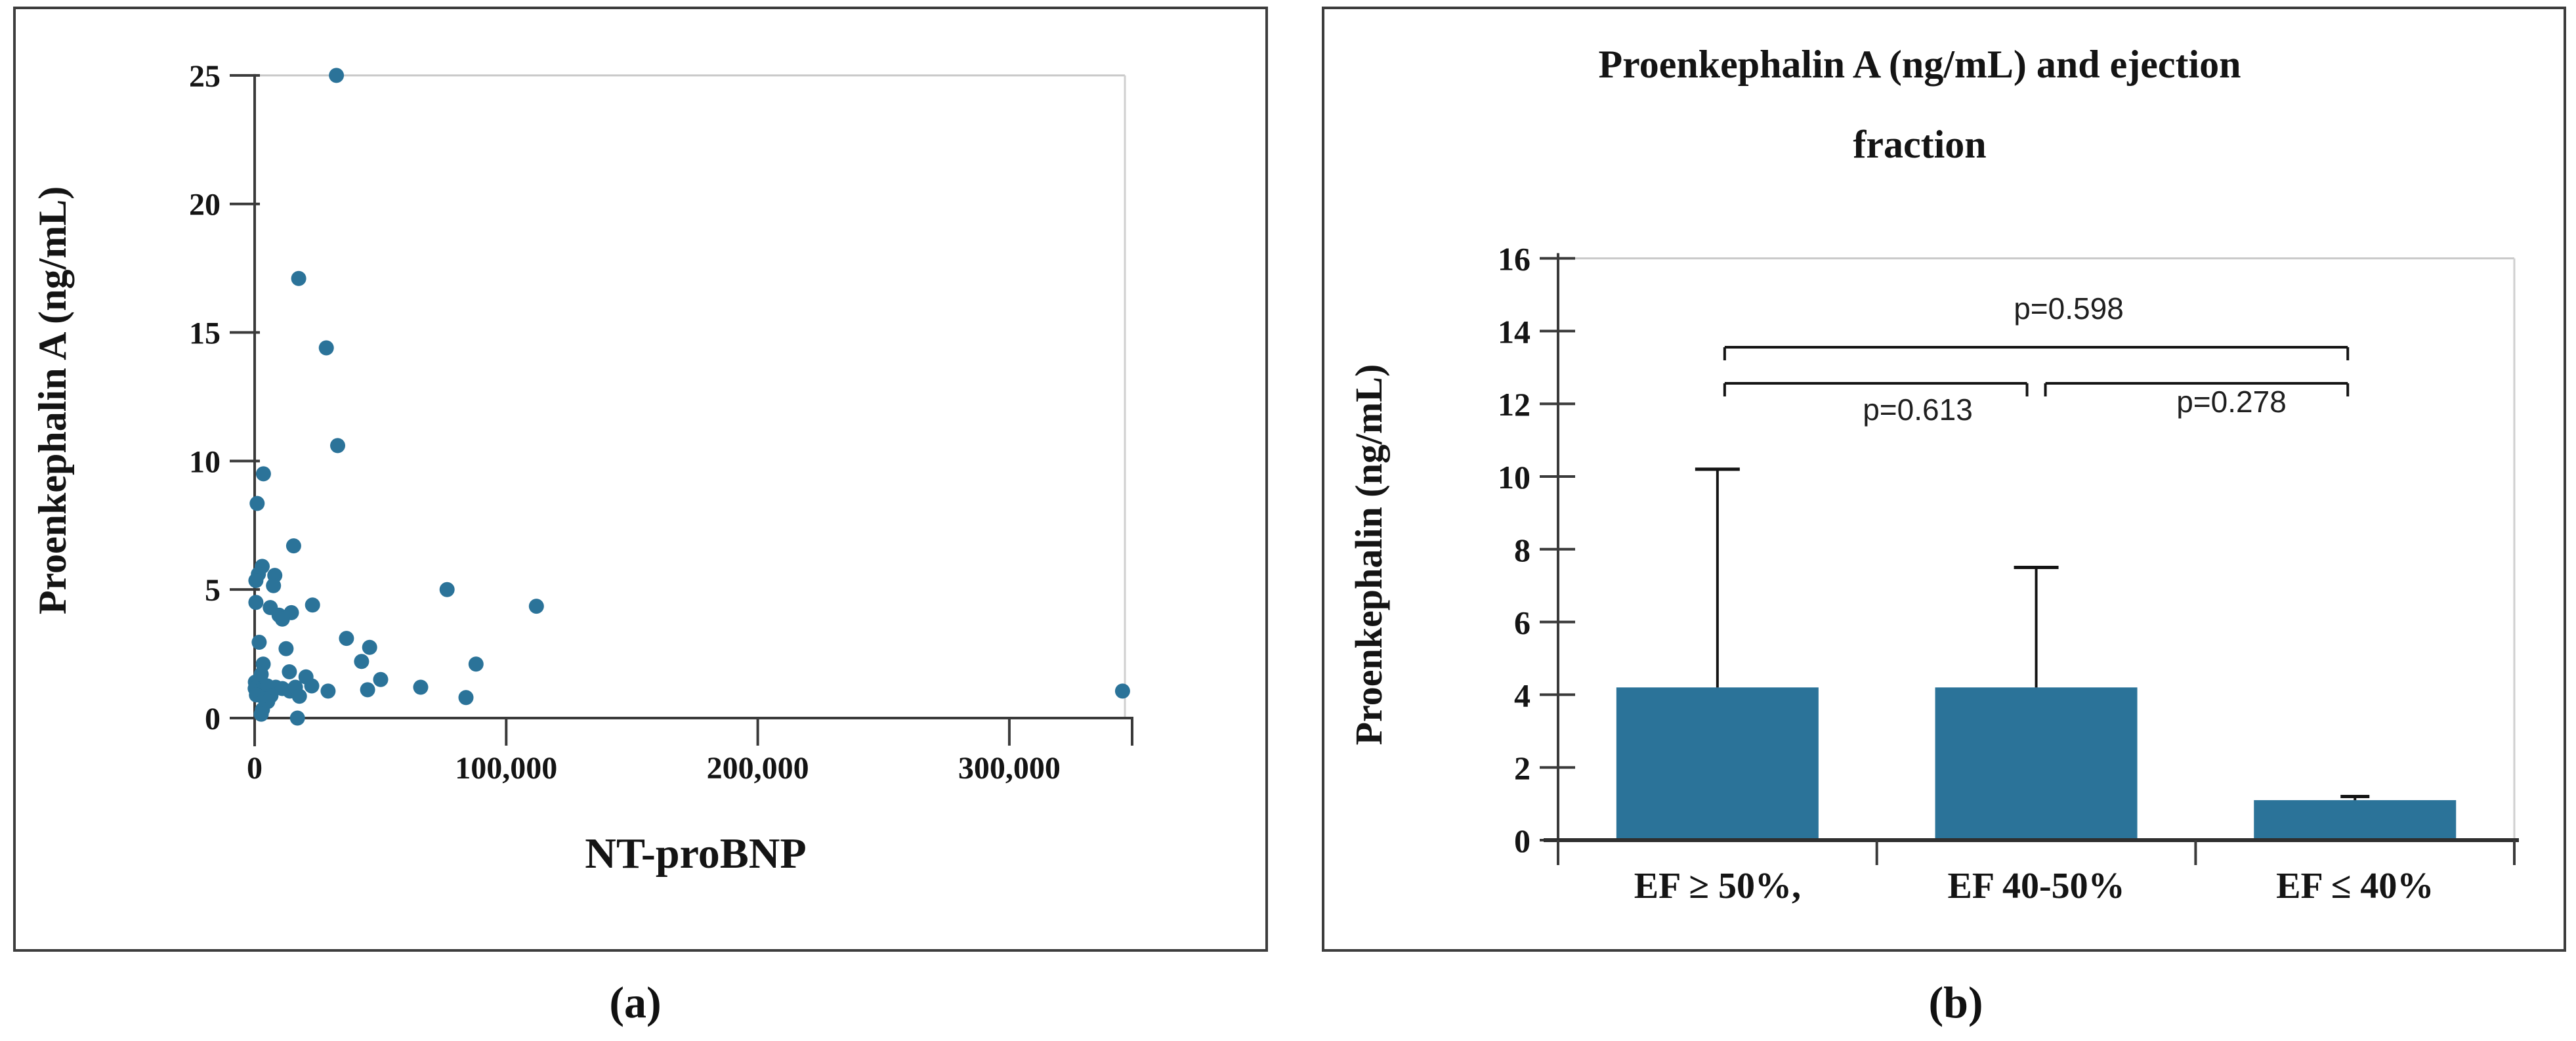 This screenshot has width=2576, height=1041. Describe the element at coordinates (1955, 1002) in the screenshot. I see `caption-b: (b)` at that location.